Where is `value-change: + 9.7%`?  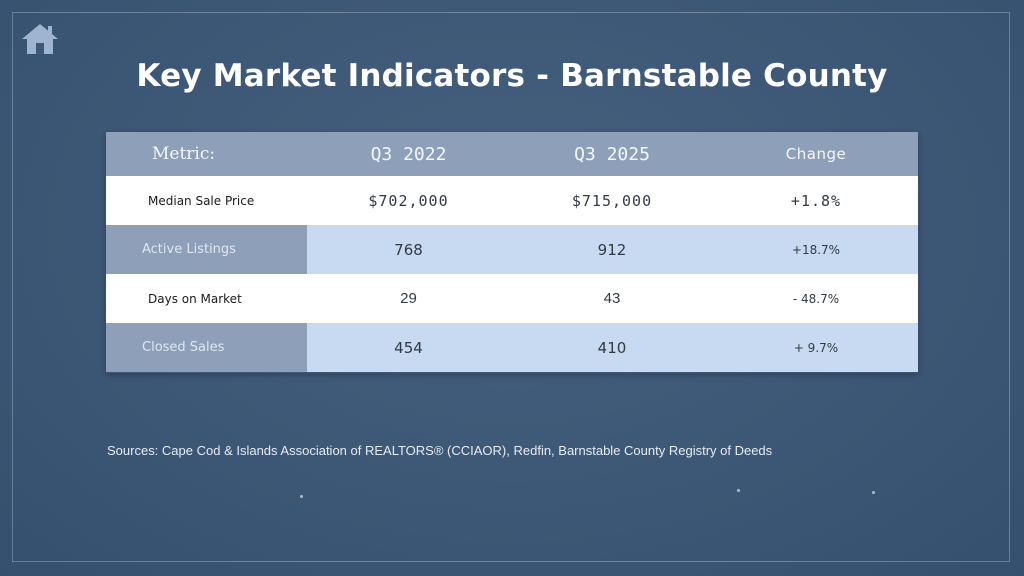
value-change: + 9.7% is located at coordinates (816, 347).